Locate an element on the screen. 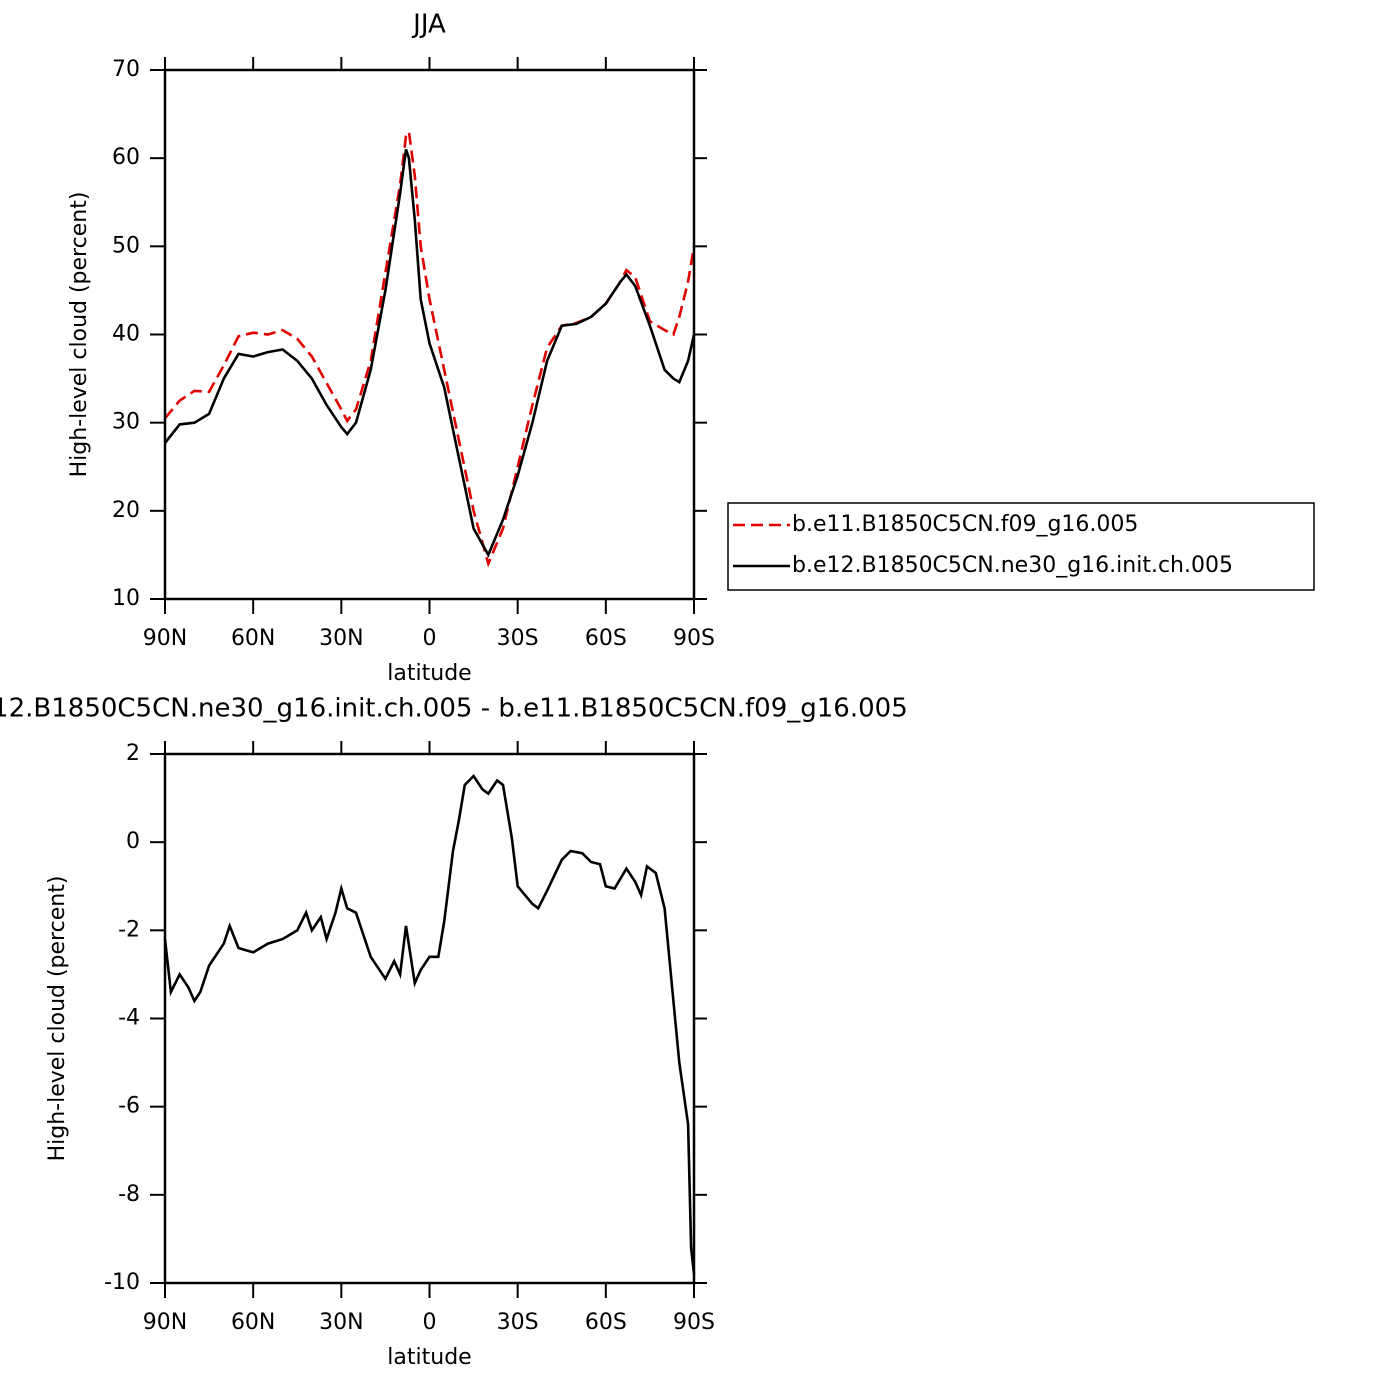 The height and width of the screenshot is (1381, 1381). y-tick-label: 70 is located at coordinates (126, 69).